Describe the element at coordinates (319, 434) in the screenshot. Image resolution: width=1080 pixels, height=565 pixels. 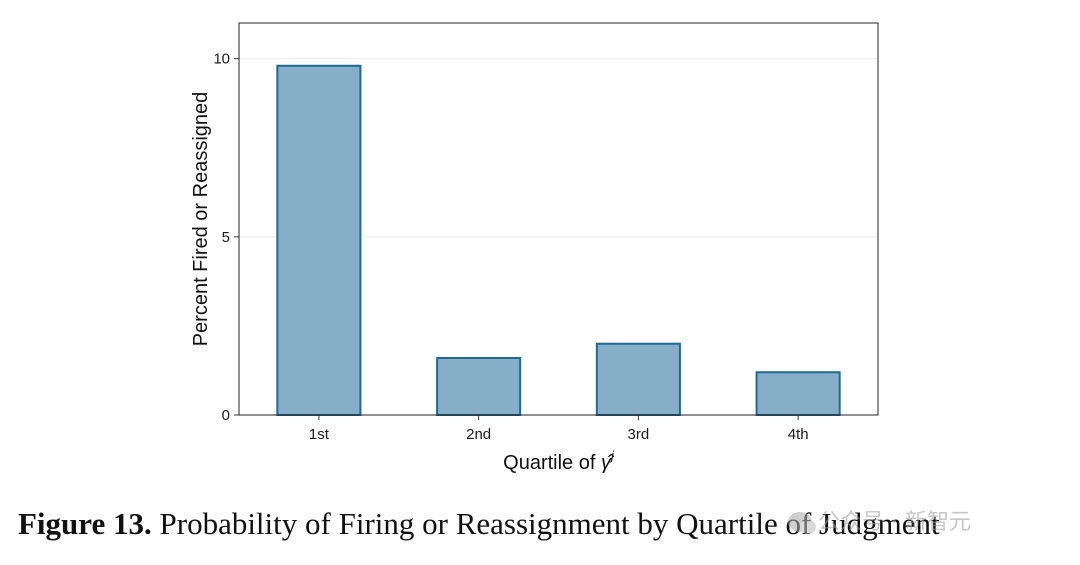
I see `x-tick-label: 1st` at that location.